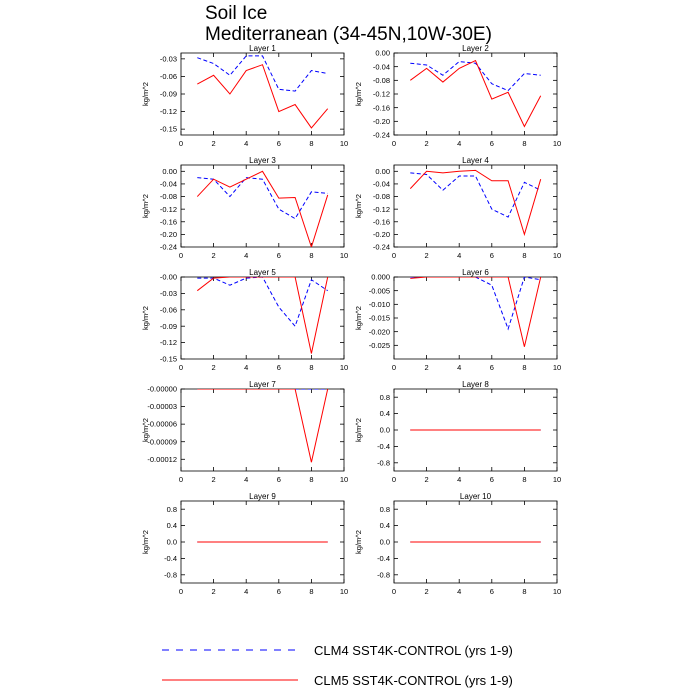  I want to click on y-tick-label: -0.025, so click(379, 345).